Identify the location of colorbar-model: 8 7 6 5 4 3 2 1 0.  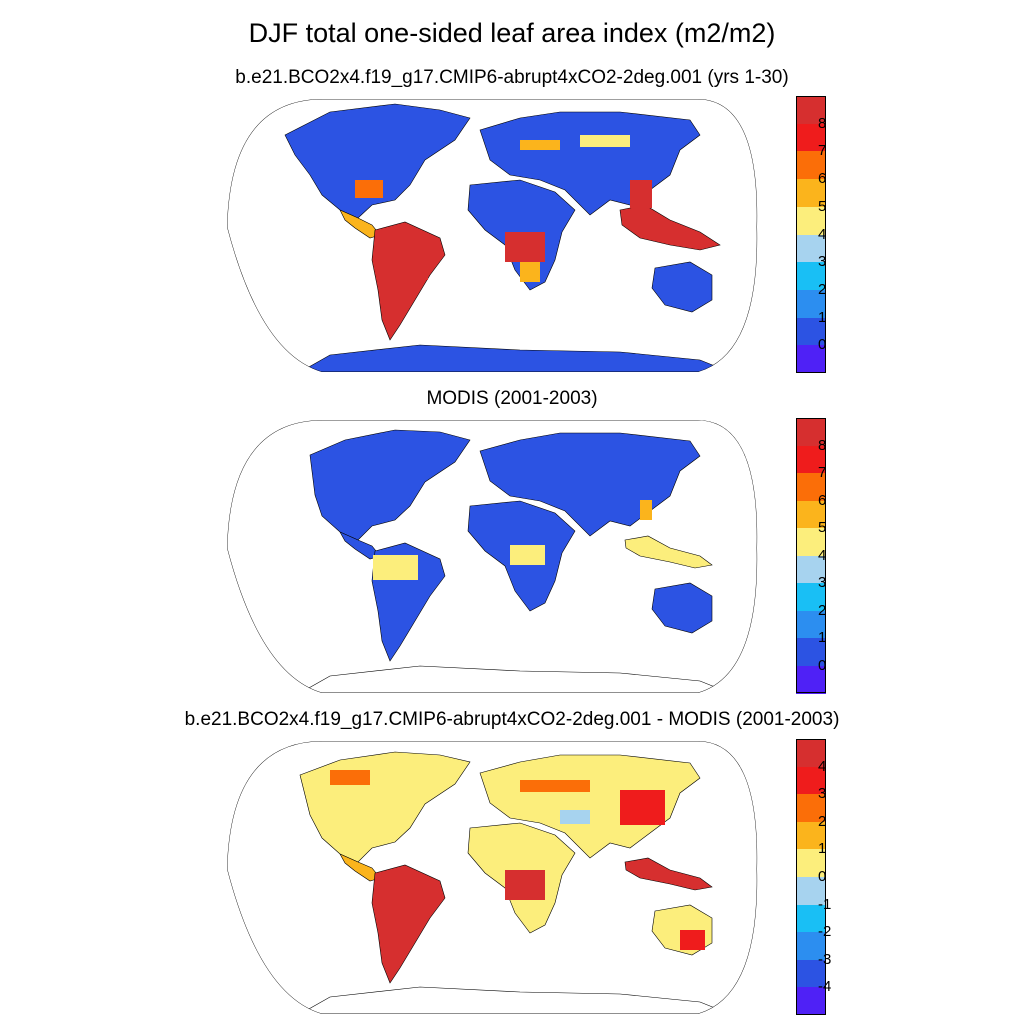
(811, 235).